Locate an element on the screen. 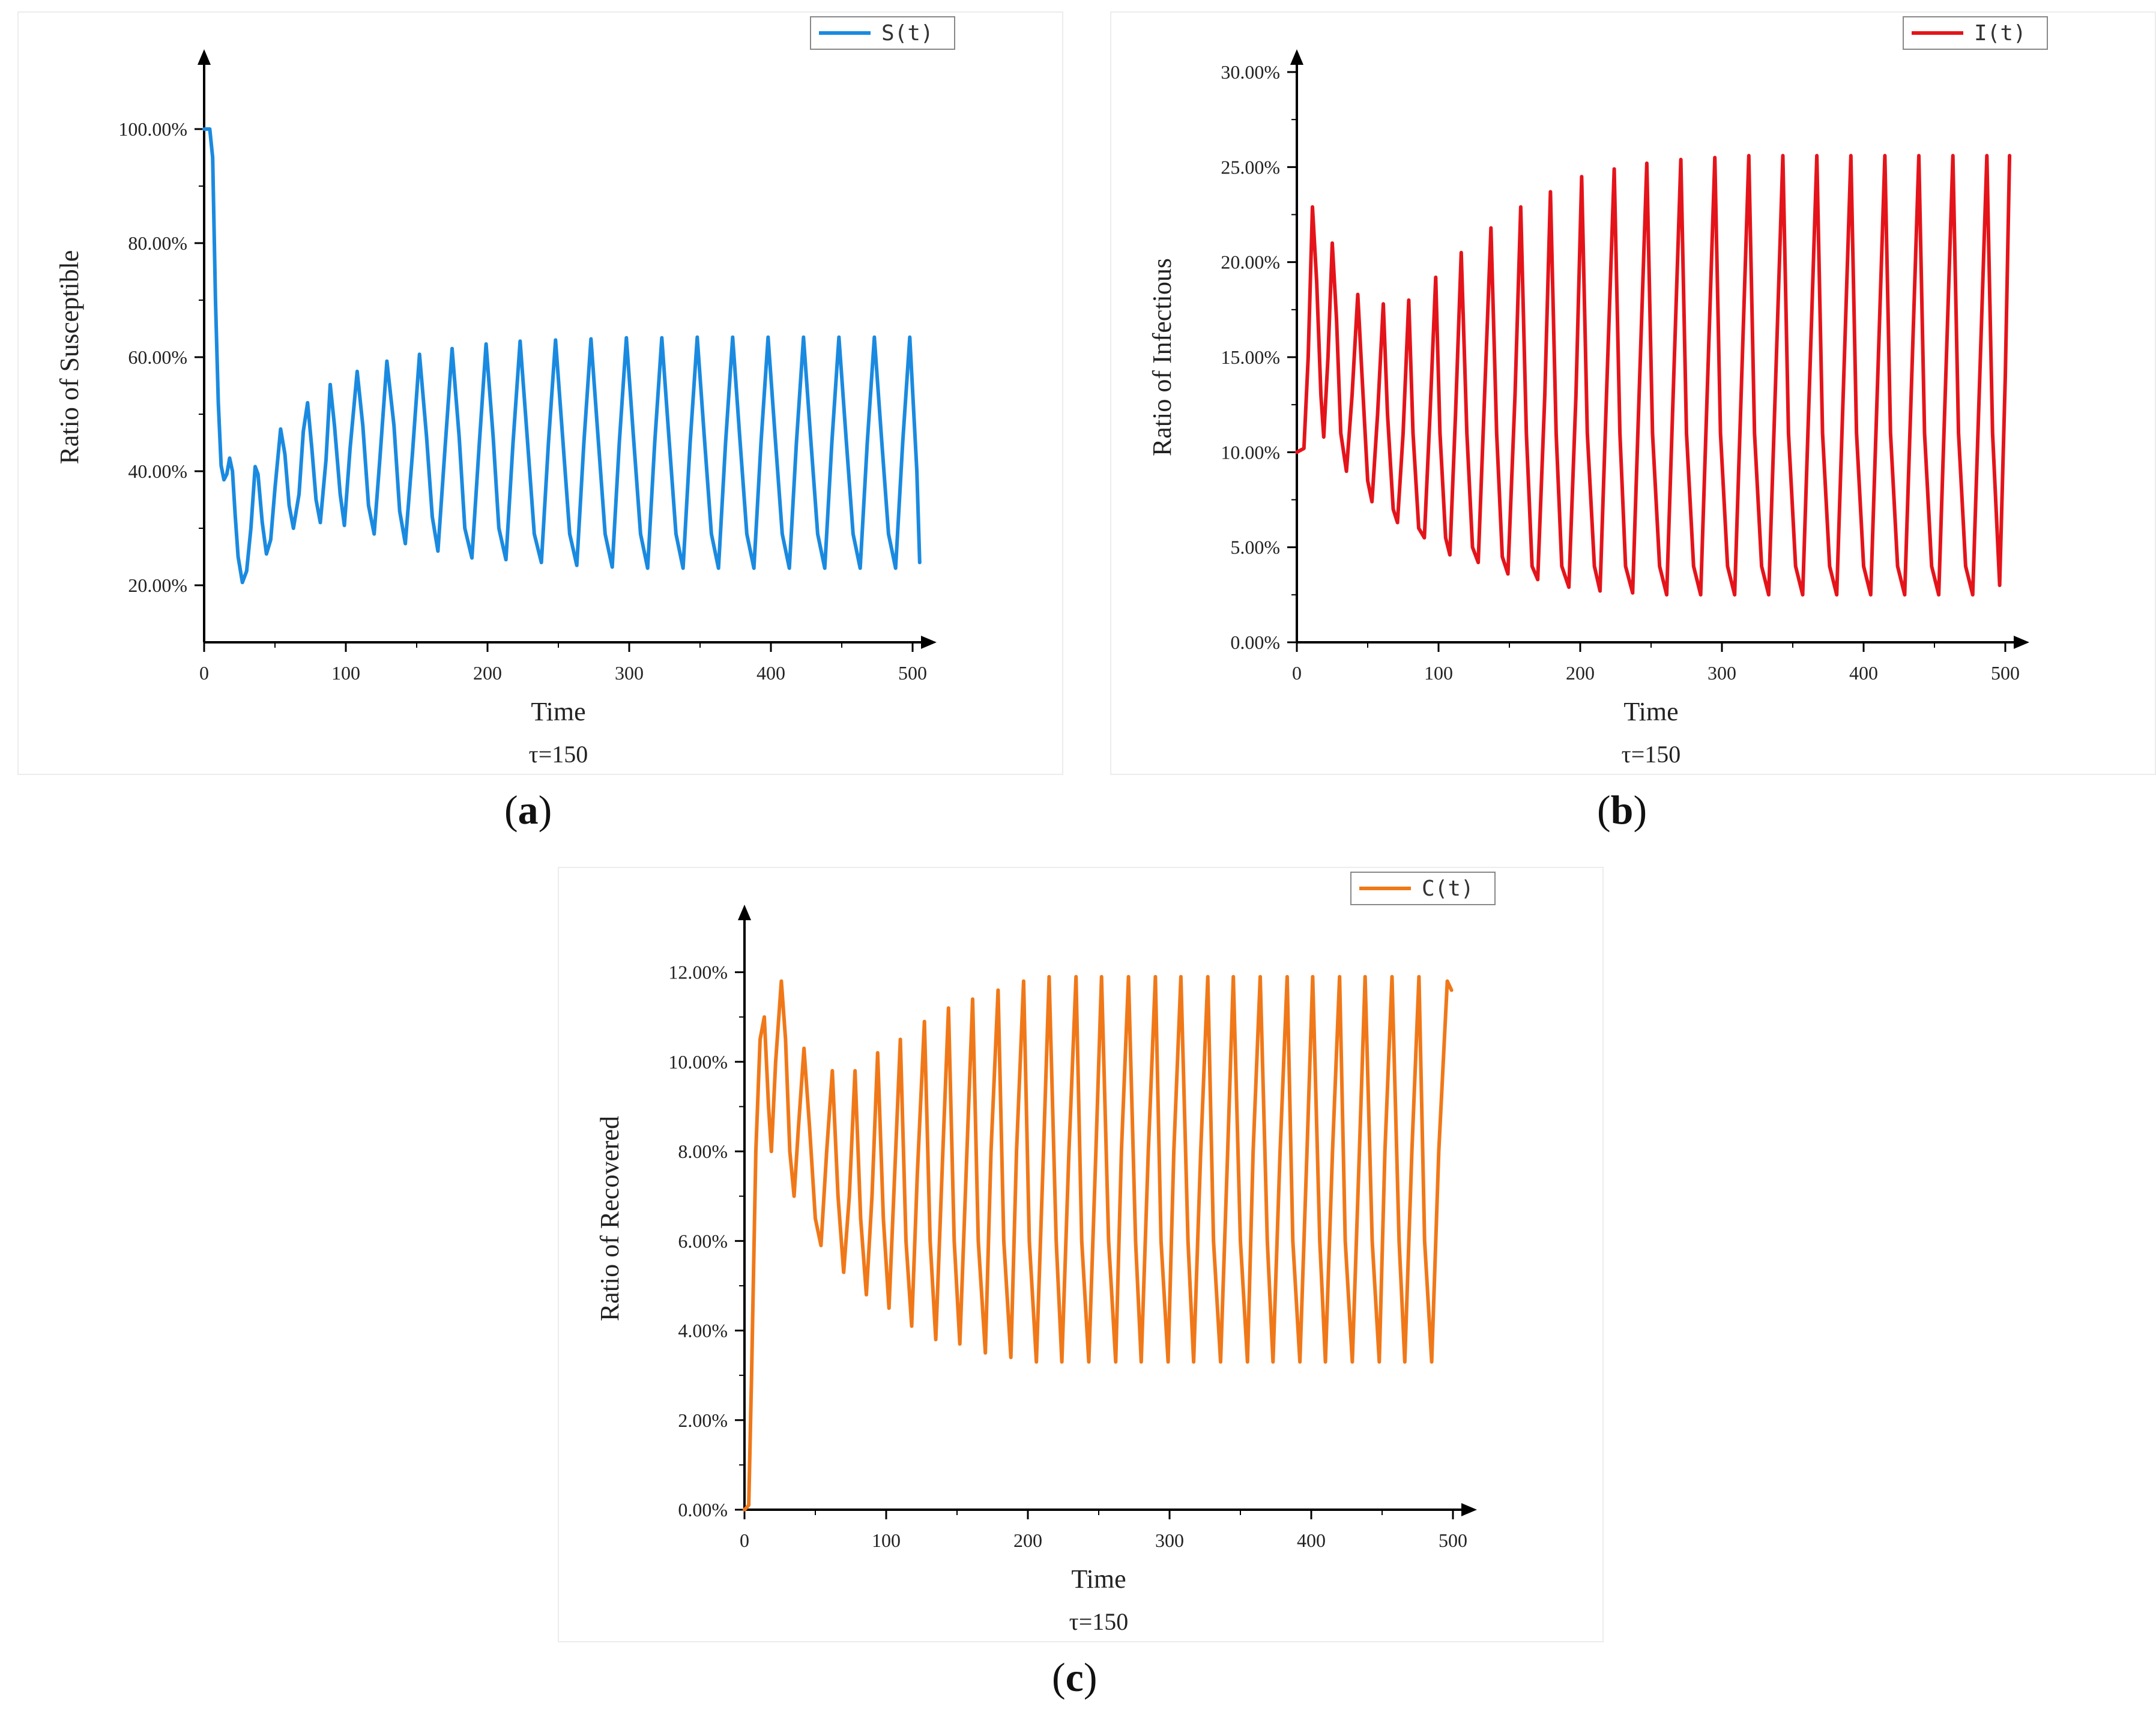  y-tick-label: 5.00% is located at coordinates (1255, 548).